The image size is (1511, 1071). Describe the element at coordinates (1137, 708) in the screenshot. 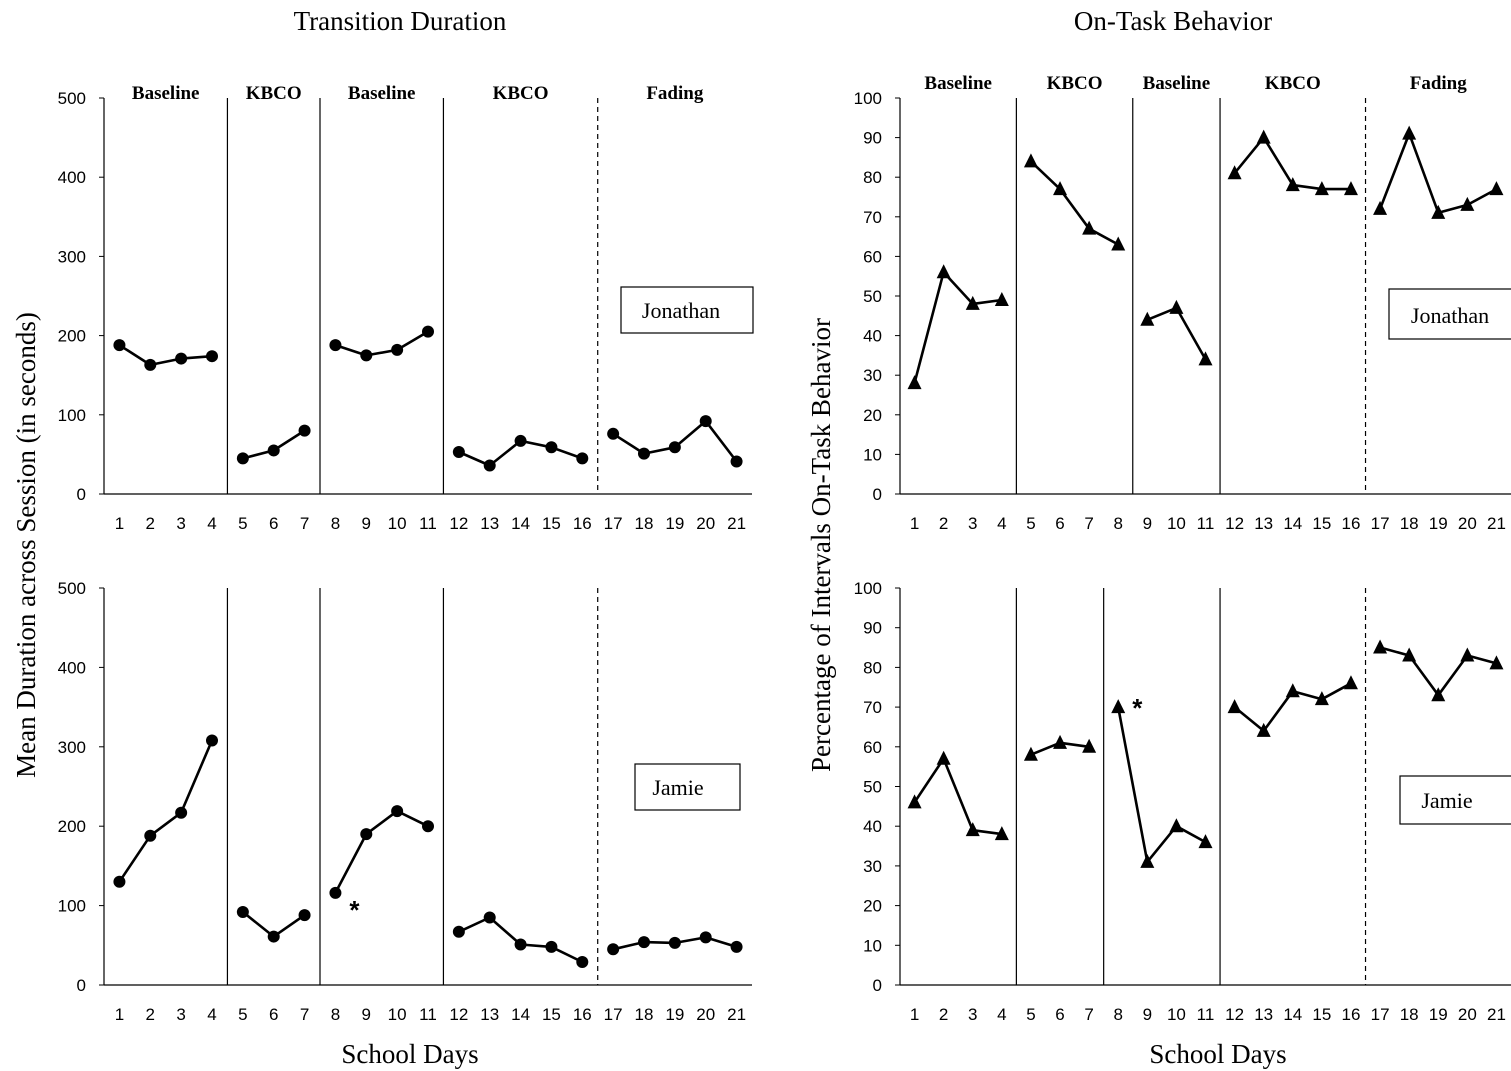

I see `asterisk-annotation: *` at that location.